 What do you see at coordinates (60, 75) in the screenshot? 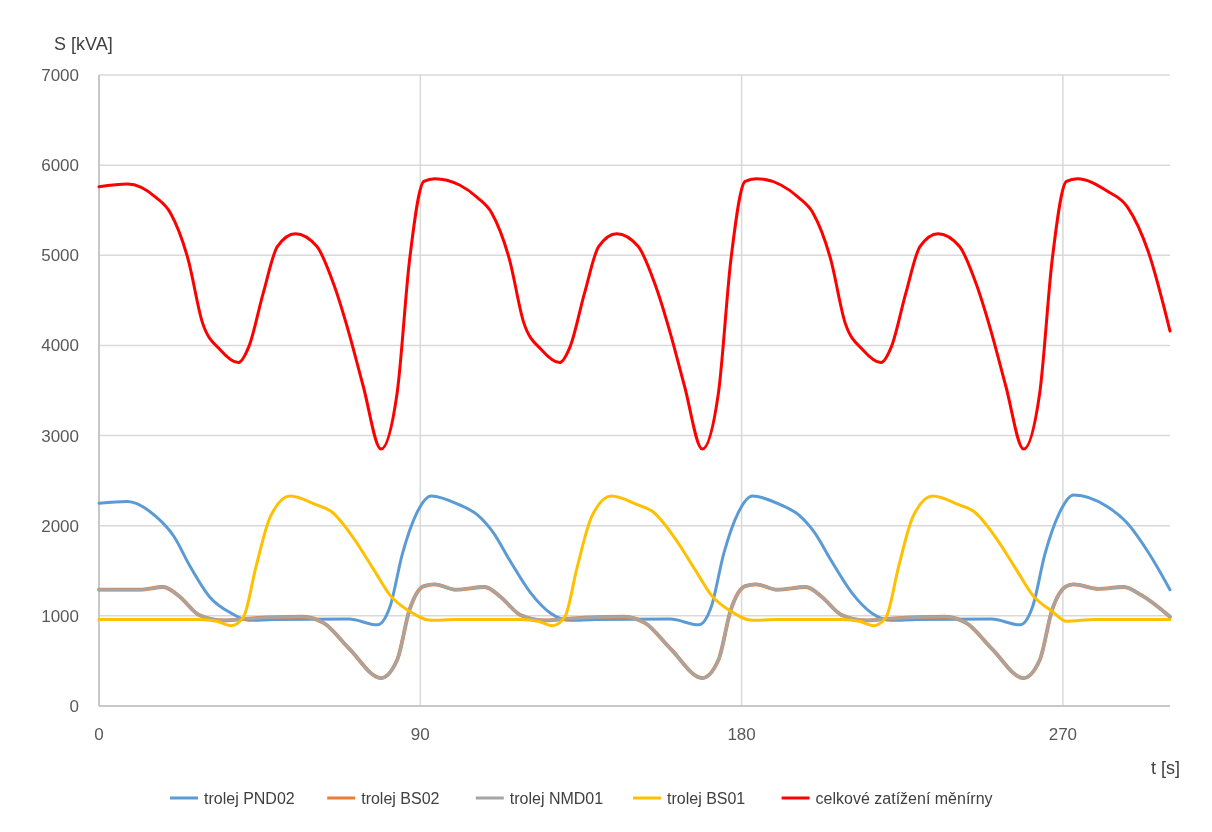
I see `y-tick-label: 7000` at bounding box center [60, 75].